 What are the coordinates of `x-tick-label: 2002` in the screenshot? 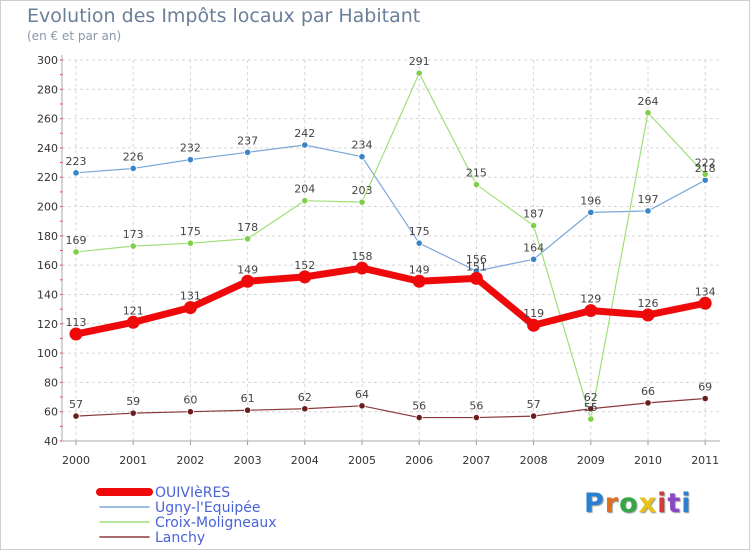 It's located at (190, 460).